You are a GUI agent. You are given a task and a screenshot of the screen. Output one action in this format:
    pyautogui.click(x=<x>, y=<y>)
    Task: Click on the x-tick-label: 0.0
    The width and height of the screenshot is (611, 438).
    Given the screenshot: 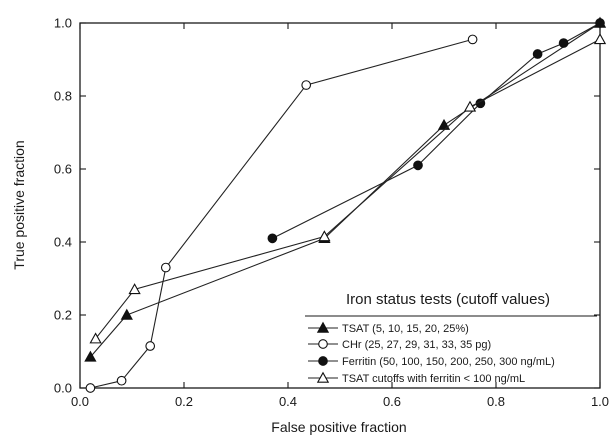 What is the action you would take?
    pyautogui.click(x=80, y=401)
    